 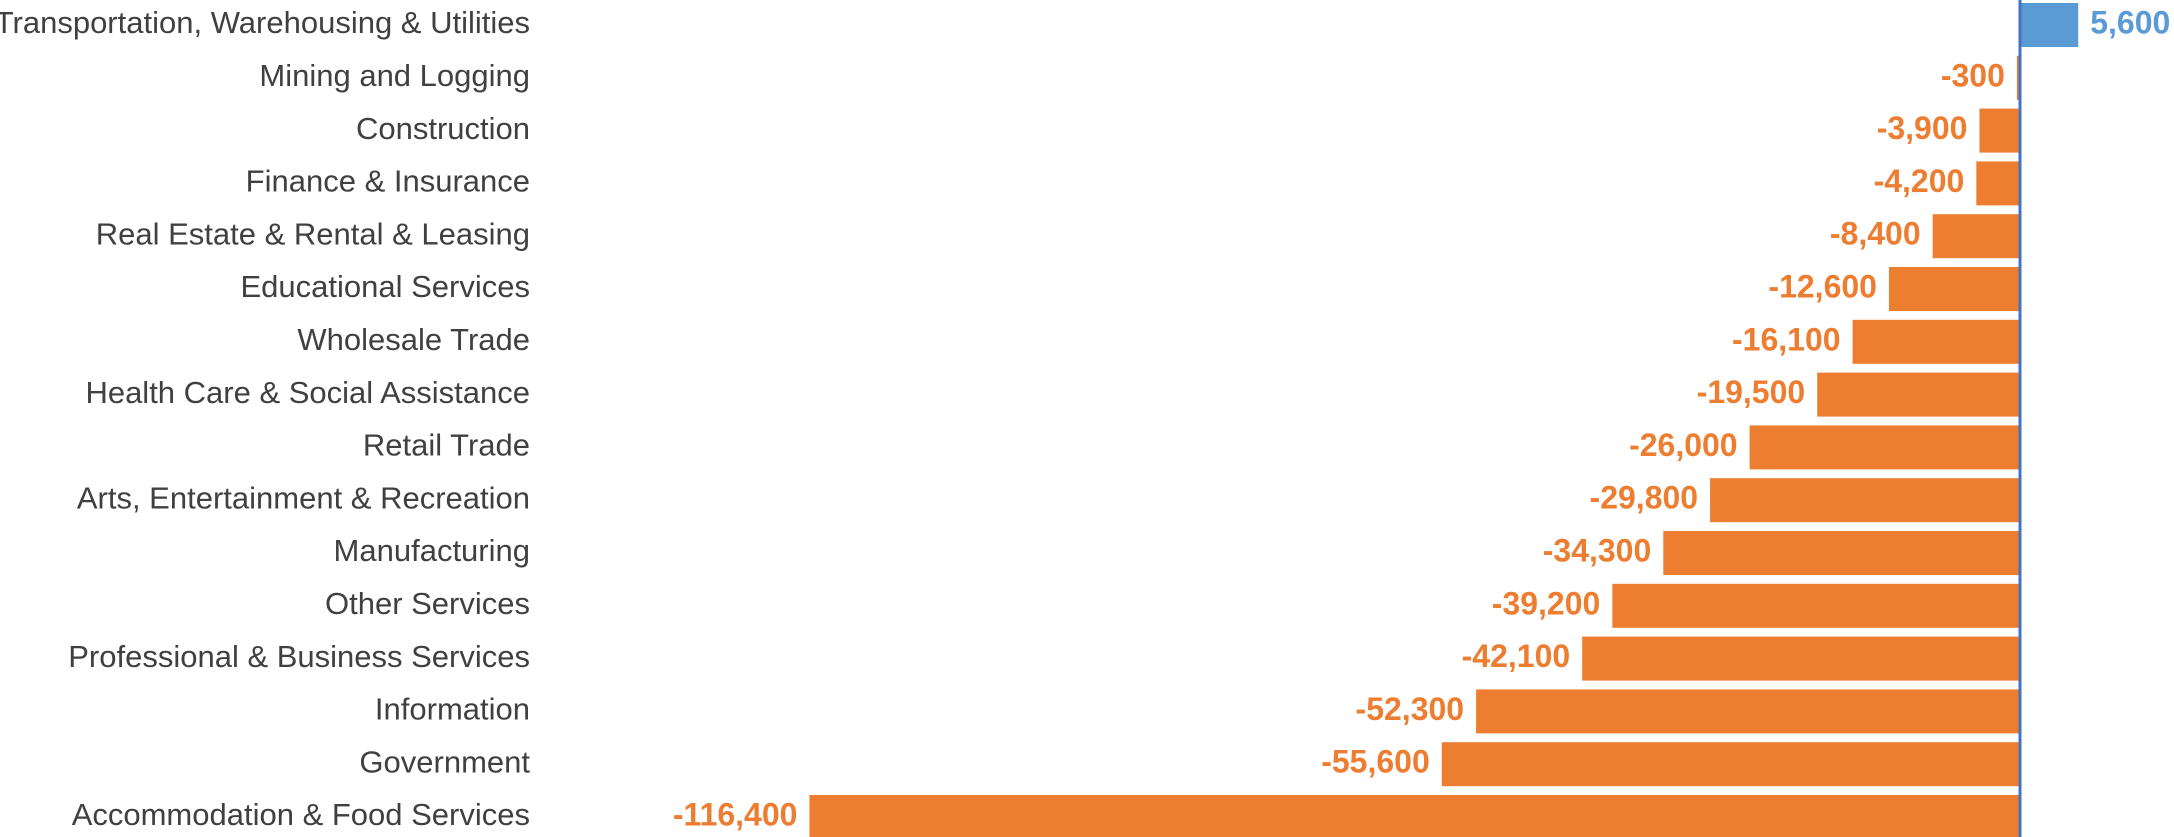 What do you see at coordinates (394, 75) in the screenshot?
I see `category-label-mining-and-logging: Mining and Logging` at bounding box center [394, 75].